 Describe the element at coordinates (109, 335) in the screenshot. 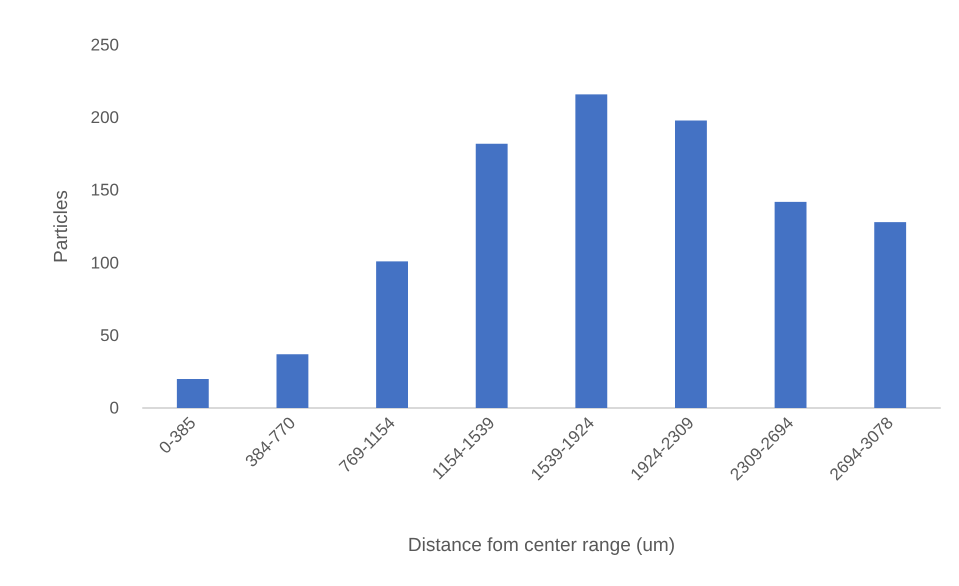

I see `y-tick-label: 50` at that location.